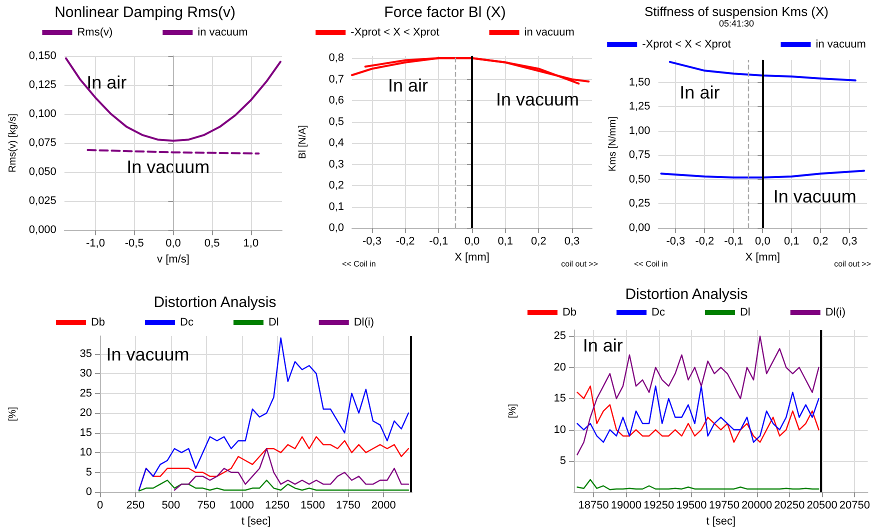 The height and width of the screenshot is (532, 873). Describe the element at coordinates (445, 12) in the screenshot. I see `chart-title: Force factor Bl (X)` at that location.